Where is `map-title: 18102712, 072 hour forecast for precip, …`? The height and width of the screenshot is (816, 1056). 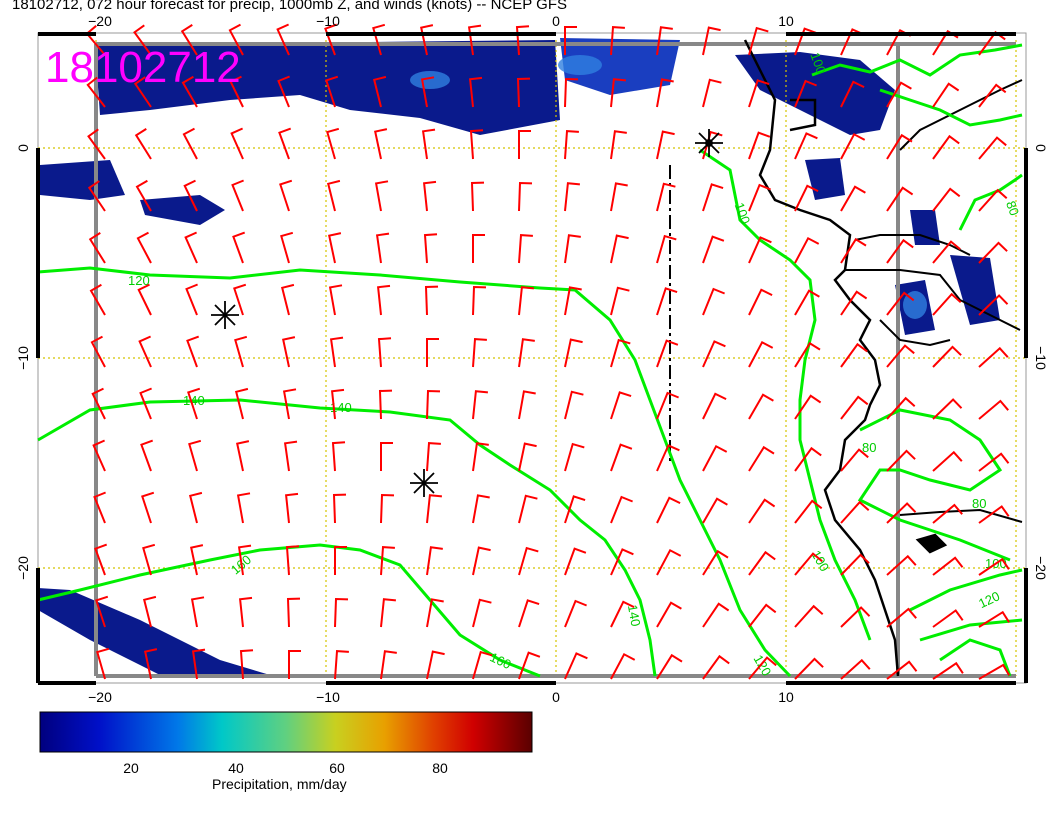
map-title: 18102712, 072 hour forecast for precip, … is located at coordinates (289, 6).